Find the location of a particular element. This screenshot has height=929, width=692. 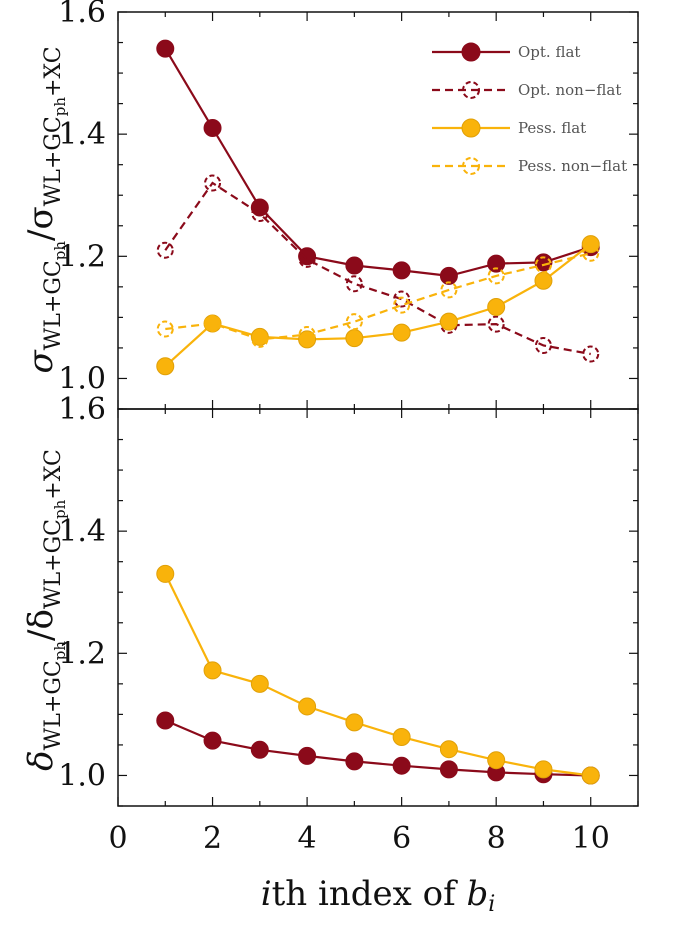

legend-label: Opt. flat is located at coordinates (549, 52).